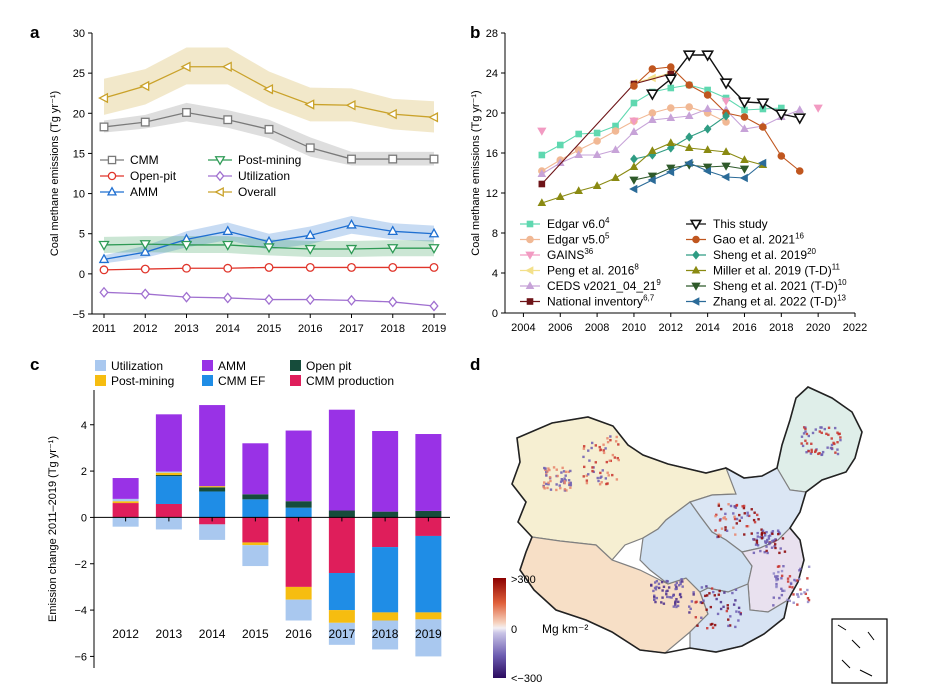 The width and height of the screenshot is (949, 697). Describe the element at coordinates (310, 249) in the screenshot. I see `a-point-post-mining` at that location.